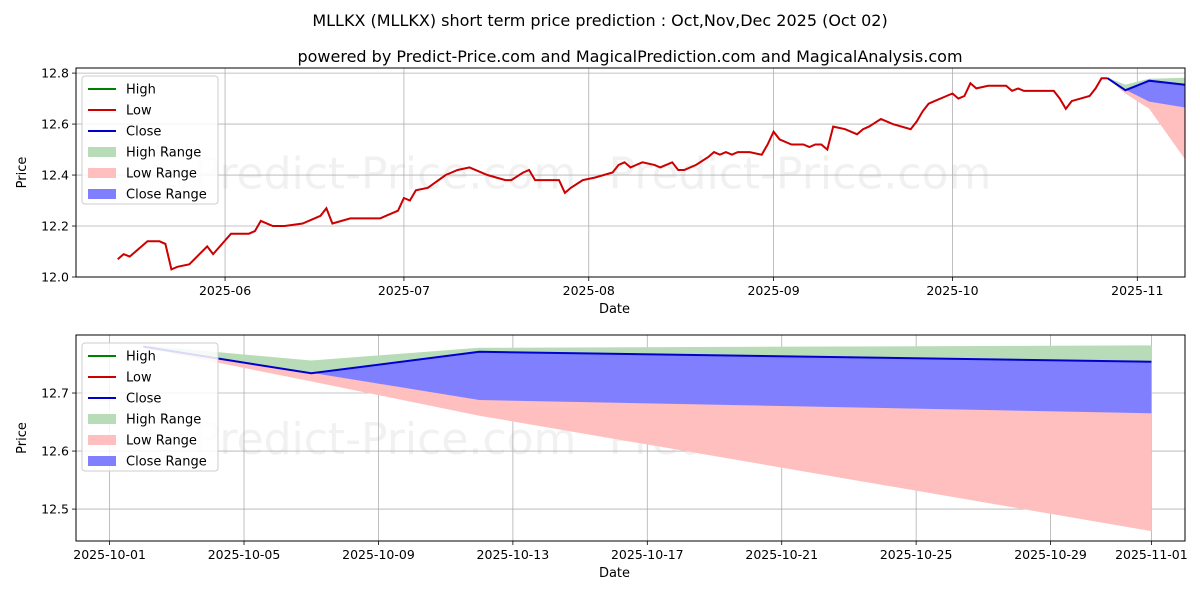 This screenshot has height=600, width=1200. I want to click on x-tick-label: 2025-10-29, so click(1050, 554).